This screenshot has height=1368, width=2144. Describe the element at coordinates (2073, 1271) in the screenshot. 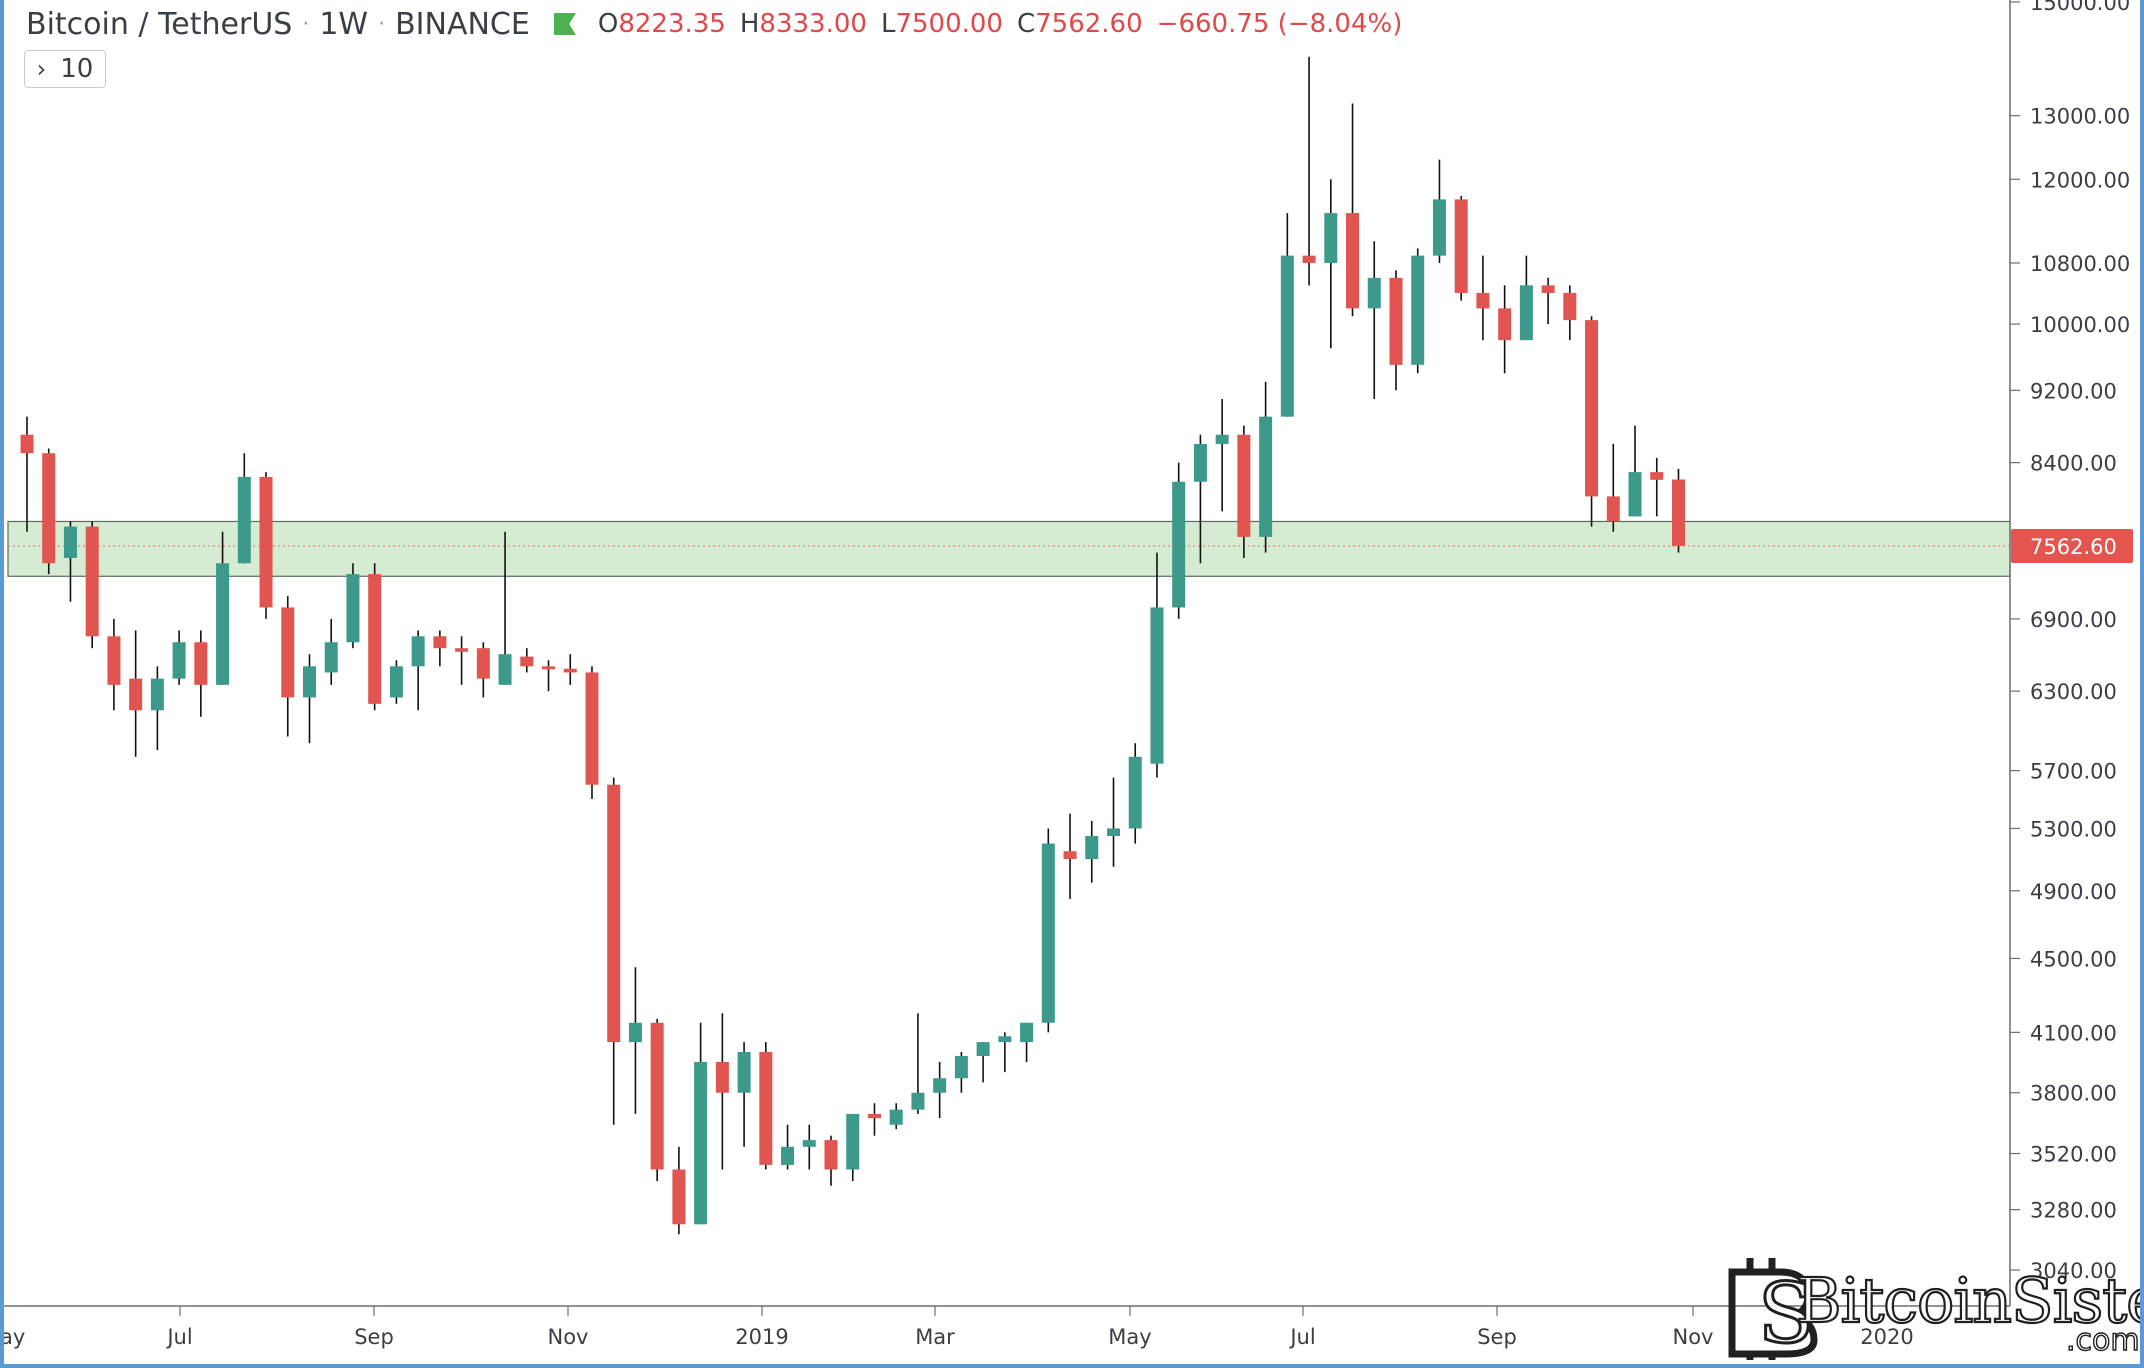

I see `price-tick-label: 3040.00` at that location.